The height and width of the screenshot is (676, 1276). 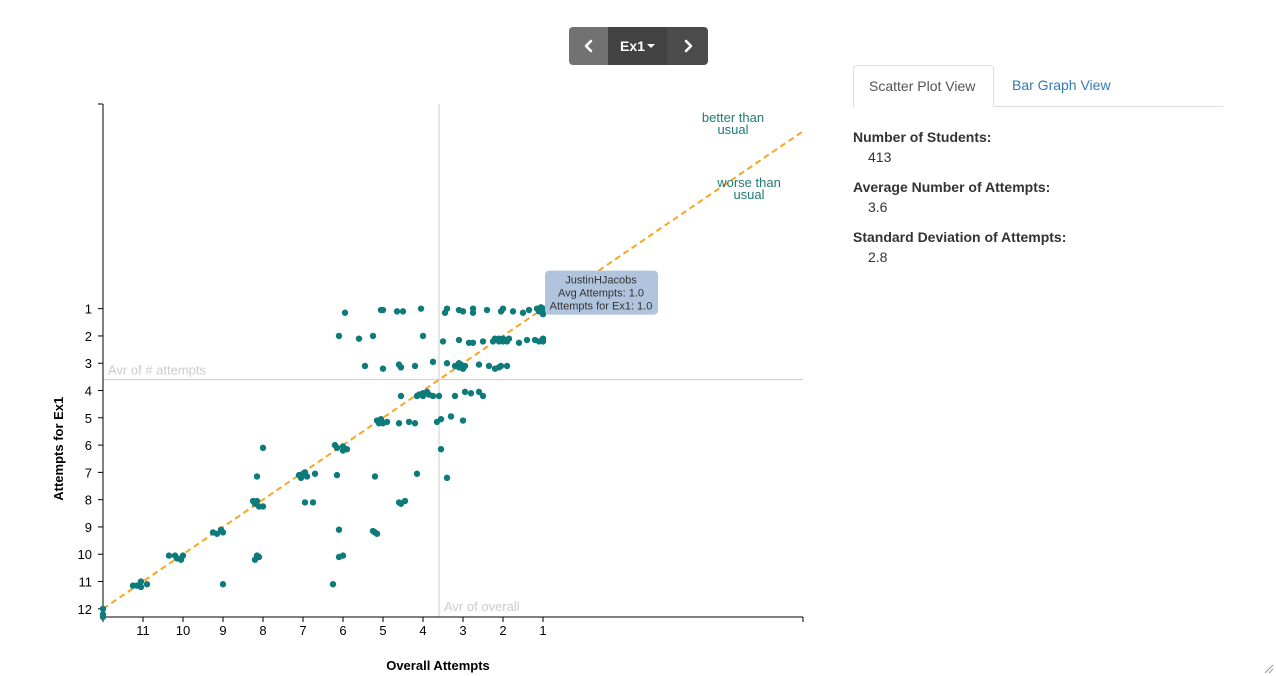 What do you see at coordinates (382, 630) in the screenshot?
I see `x-tick-label: 5` at bounding box center [382, 630].